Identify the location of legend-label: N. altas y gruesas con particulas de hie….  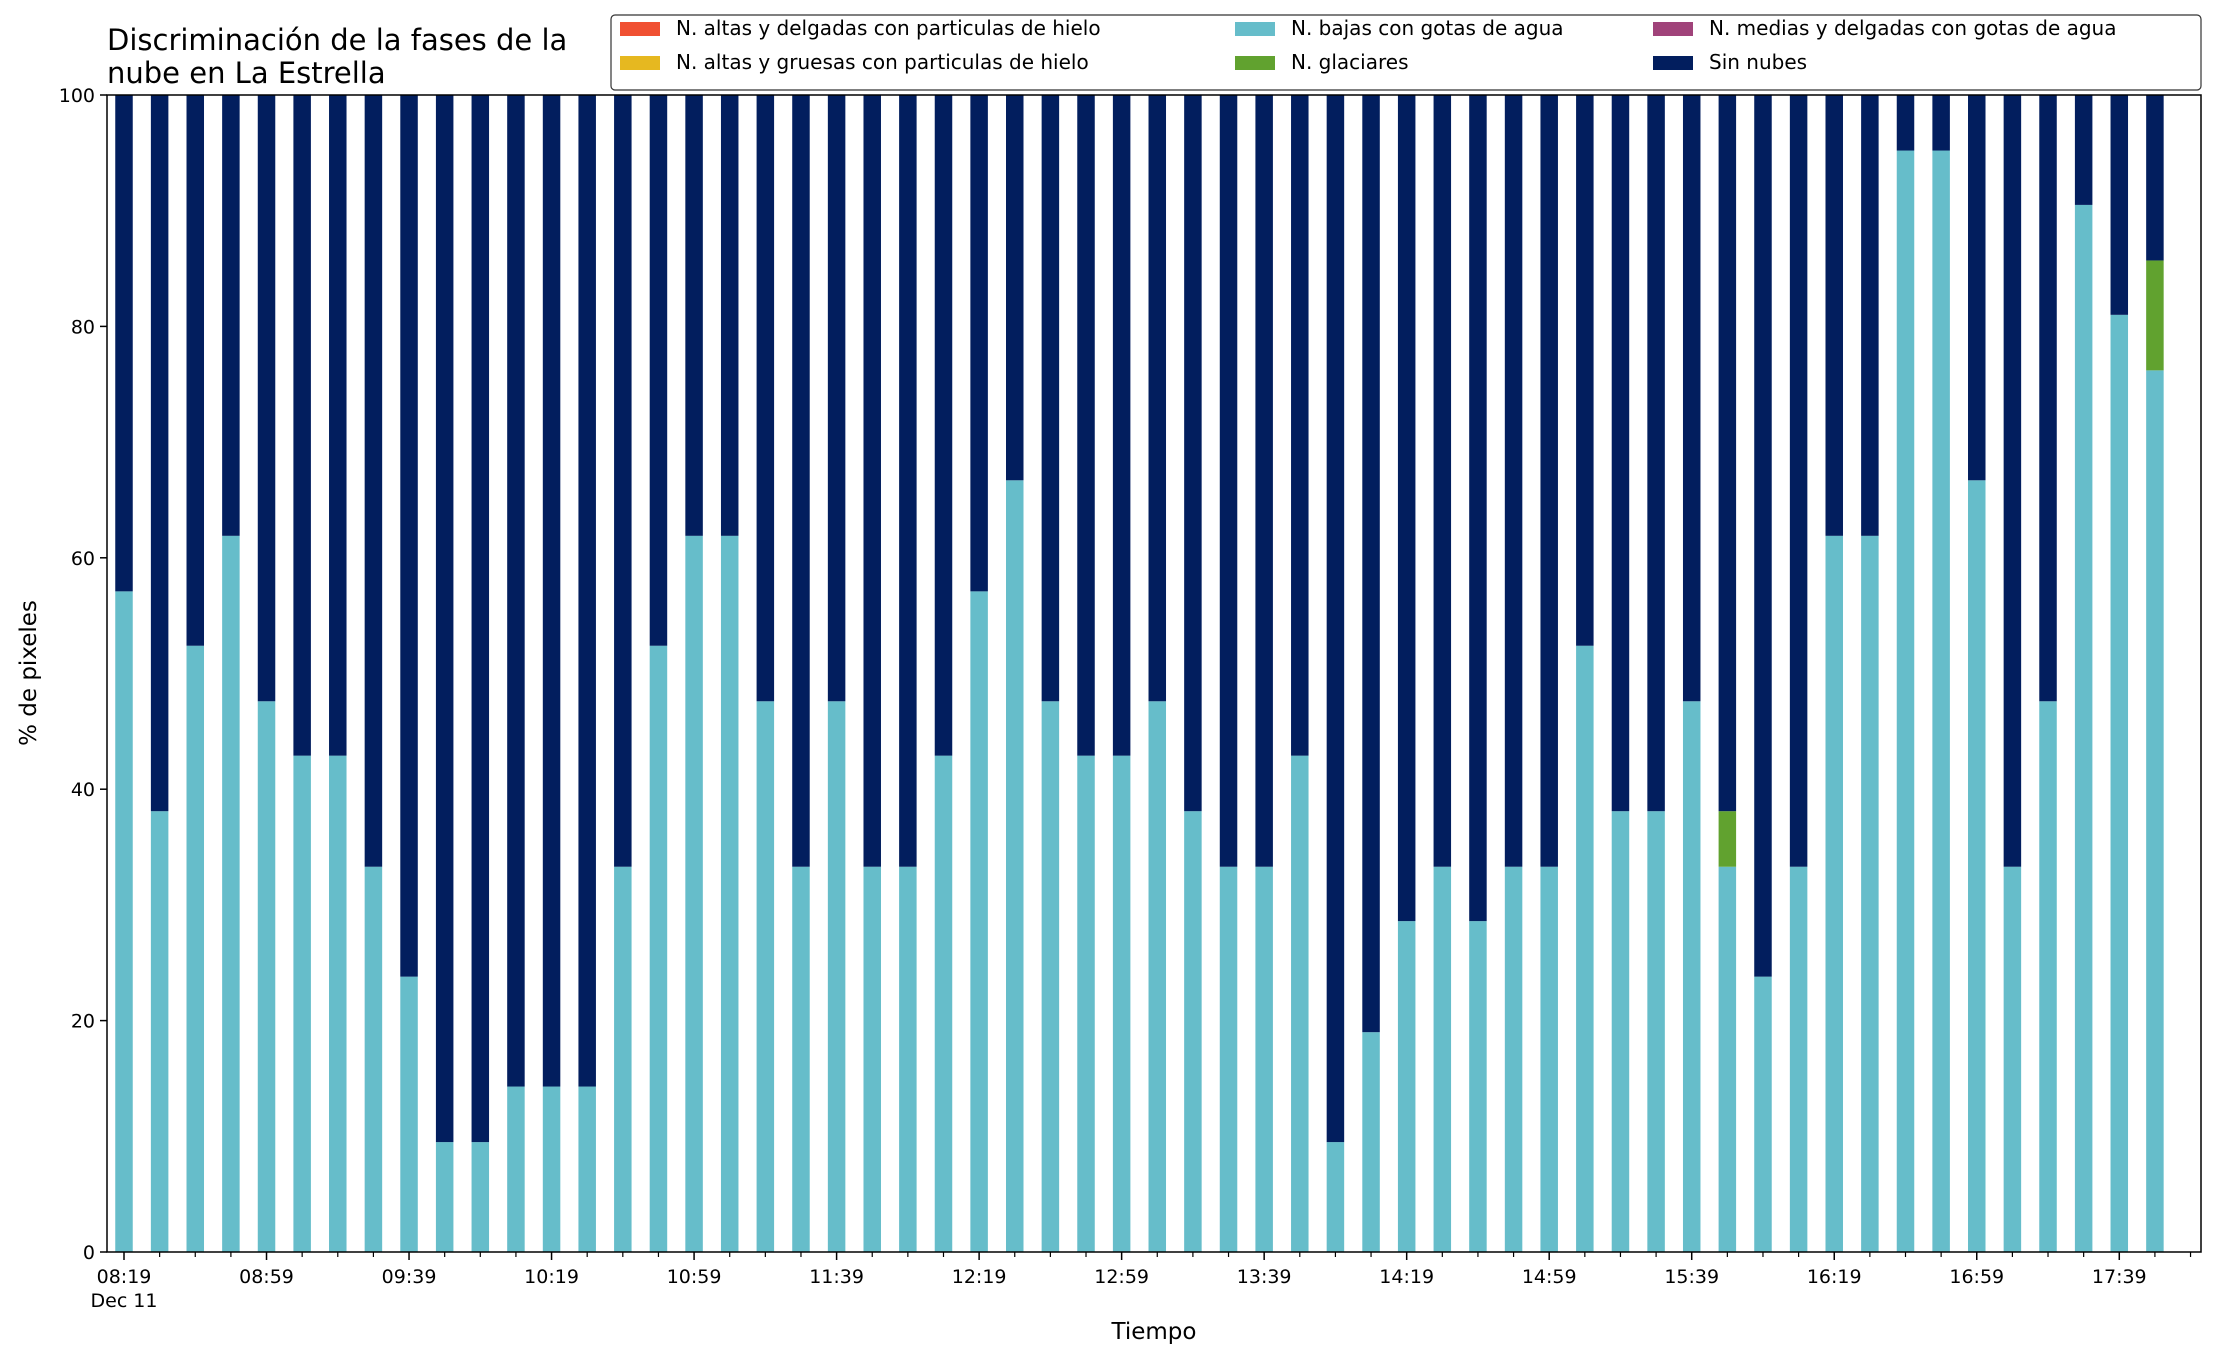
(882, 62).